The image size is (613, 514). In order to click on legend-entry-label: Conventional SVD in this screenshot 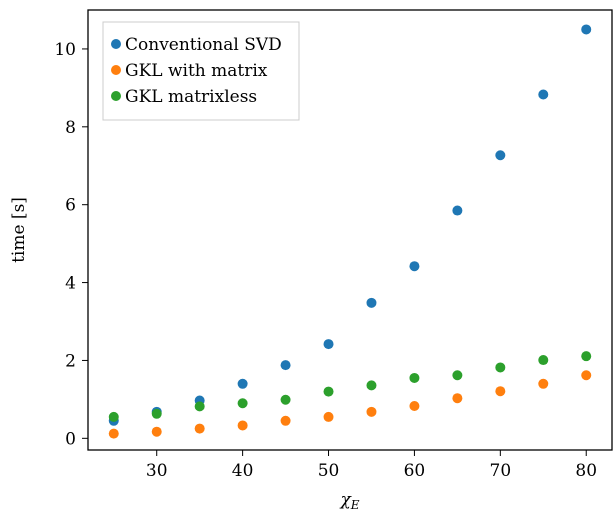, I will do `click(203, 45)`.